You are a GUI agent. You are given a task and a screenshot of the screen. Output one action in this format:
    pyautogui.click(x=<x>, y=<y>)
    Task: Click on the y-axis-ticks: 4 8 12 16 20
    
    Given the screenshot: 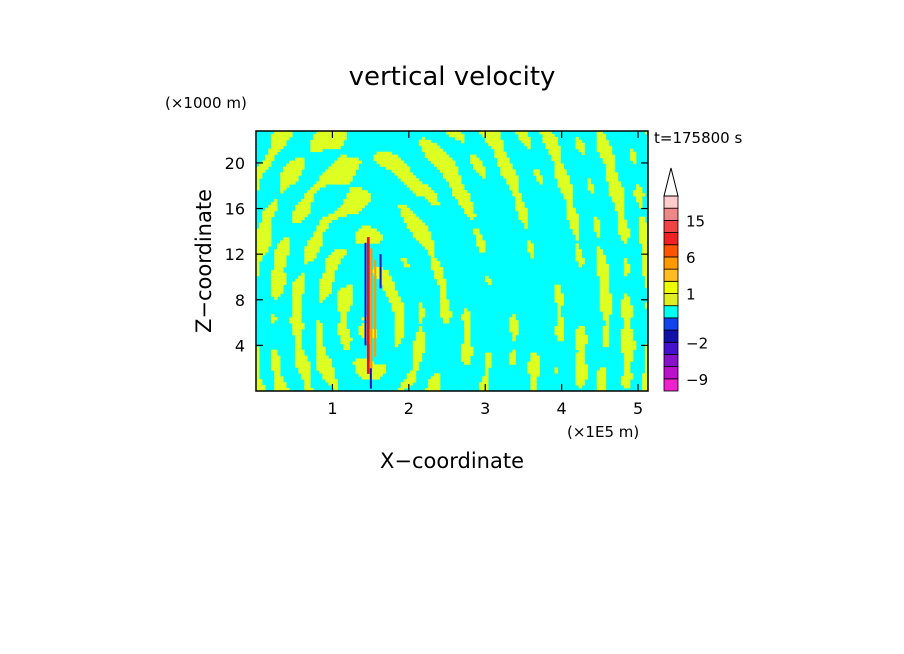 What is the action you would take?
    pyautogui.click(x=436, y=254)
    